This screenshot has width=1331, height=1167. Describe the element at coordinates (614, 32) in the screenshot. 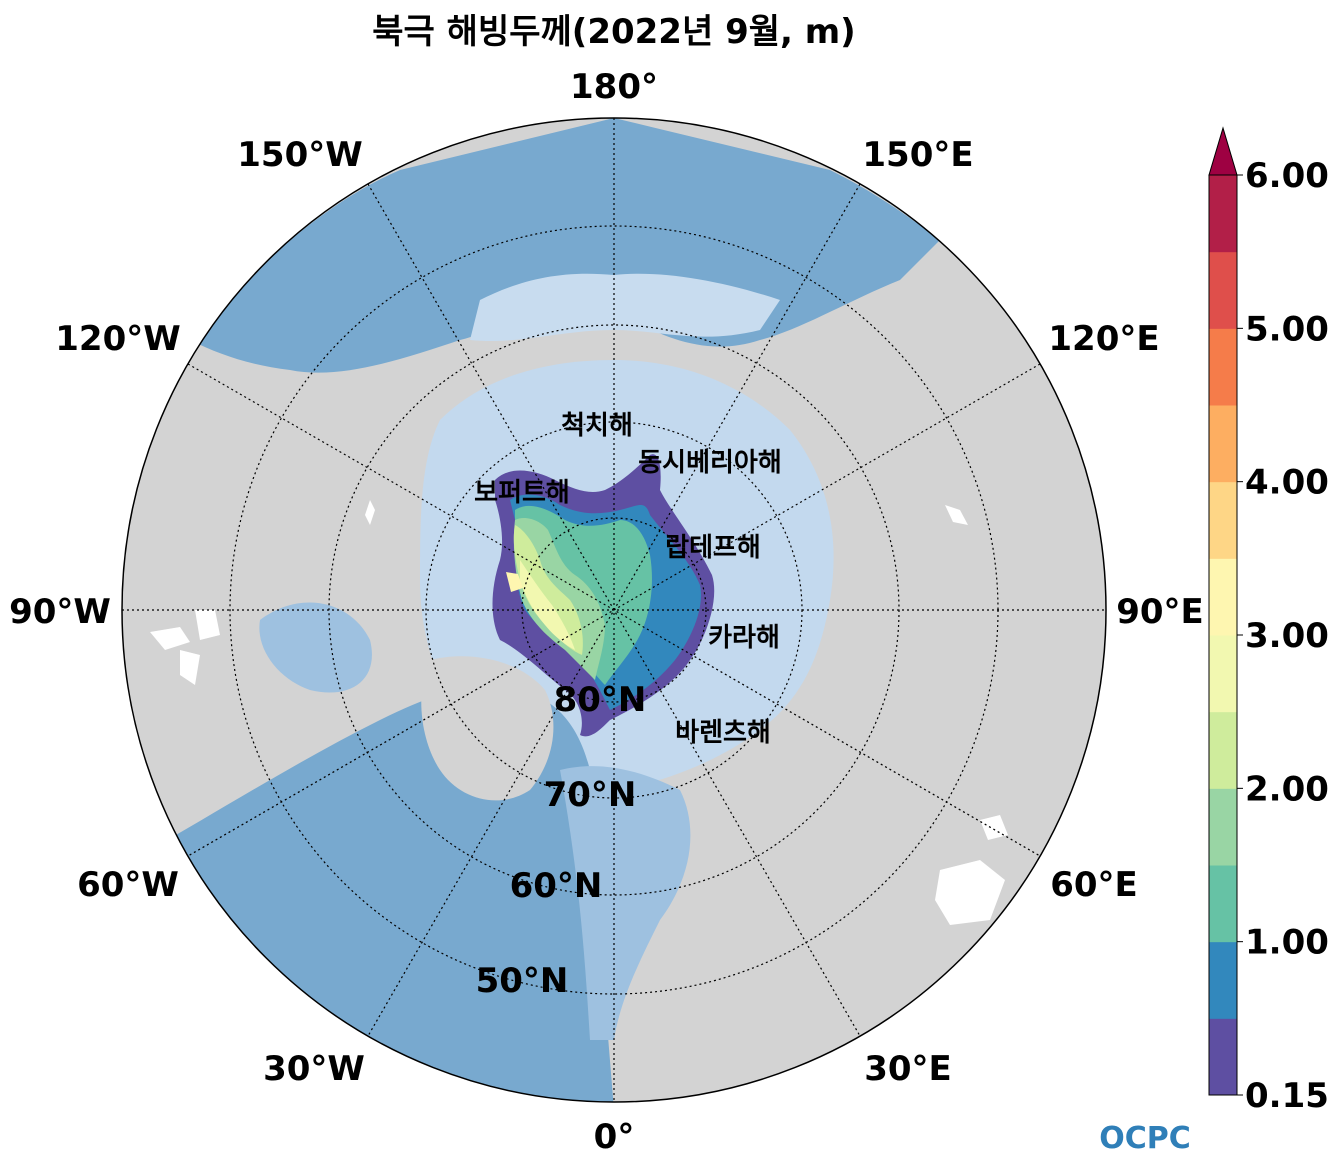

I see `map-title: 북극 해빙두께(2022년 9월, m)` at that location.